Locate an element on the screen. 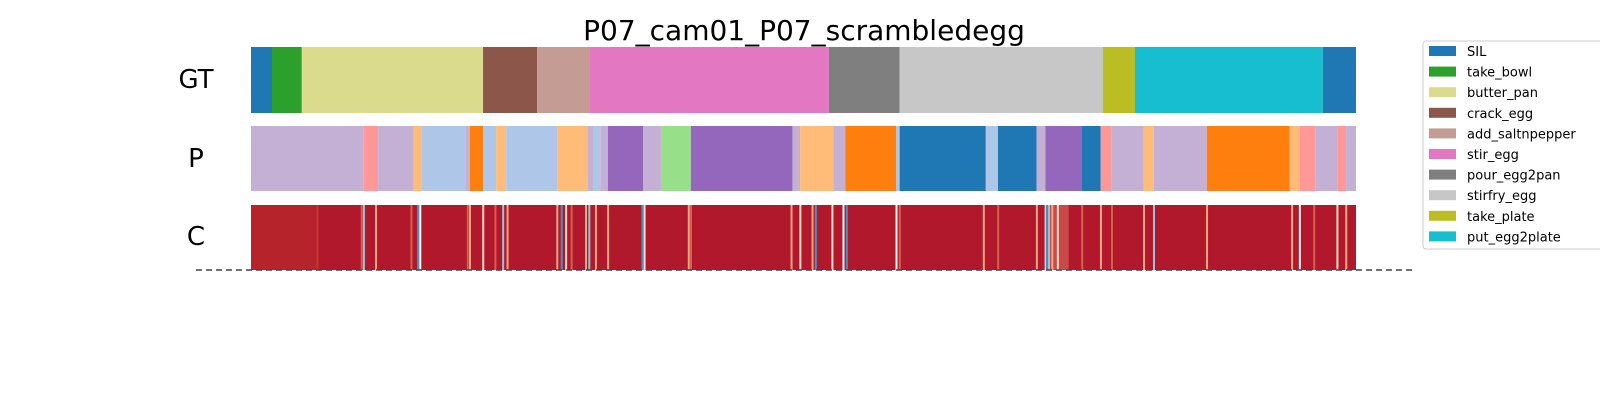 Image resolution: width=1600 pixels, height=400 pixels. row-label-gt: GT is located at coordinates (195, 80).